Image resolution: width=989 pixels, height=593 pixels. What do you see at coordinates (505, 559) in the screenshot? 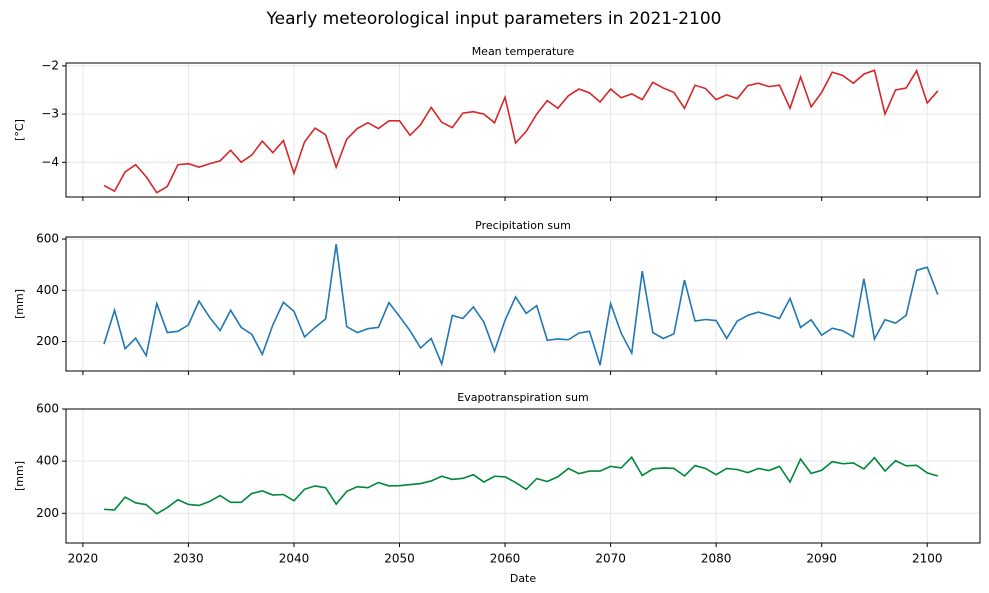
I see `x-tick-label: 2060` at bounding box center [505, 559].